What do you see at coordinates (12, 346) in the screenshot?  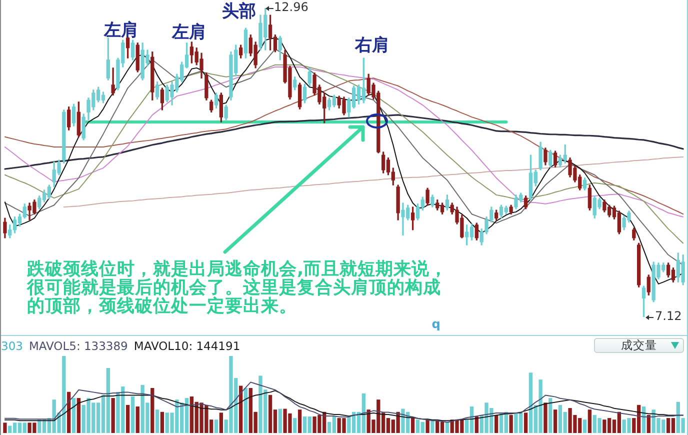 I see `text: 303` at bounding box center [12, 346].